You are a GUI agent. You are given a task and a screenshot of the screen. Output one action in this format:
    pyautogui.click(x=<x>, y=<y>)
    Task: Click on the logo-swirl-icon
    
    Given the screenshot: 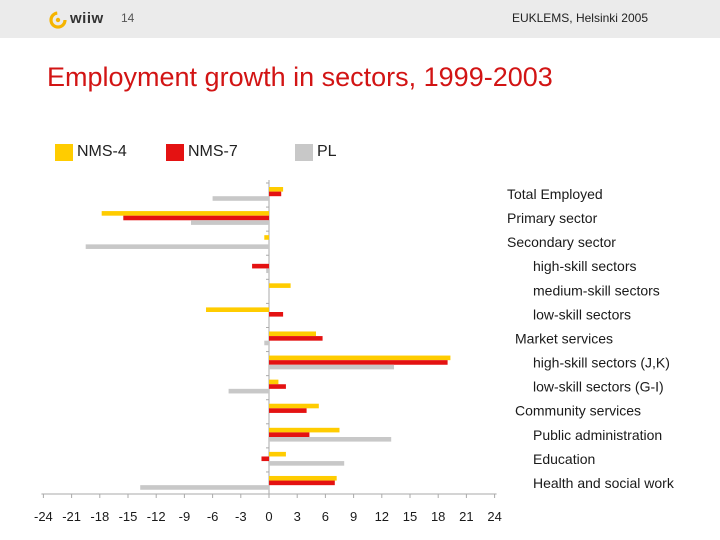 What is the action you would take?
    pyautogui.click(x=58, y=20)
    